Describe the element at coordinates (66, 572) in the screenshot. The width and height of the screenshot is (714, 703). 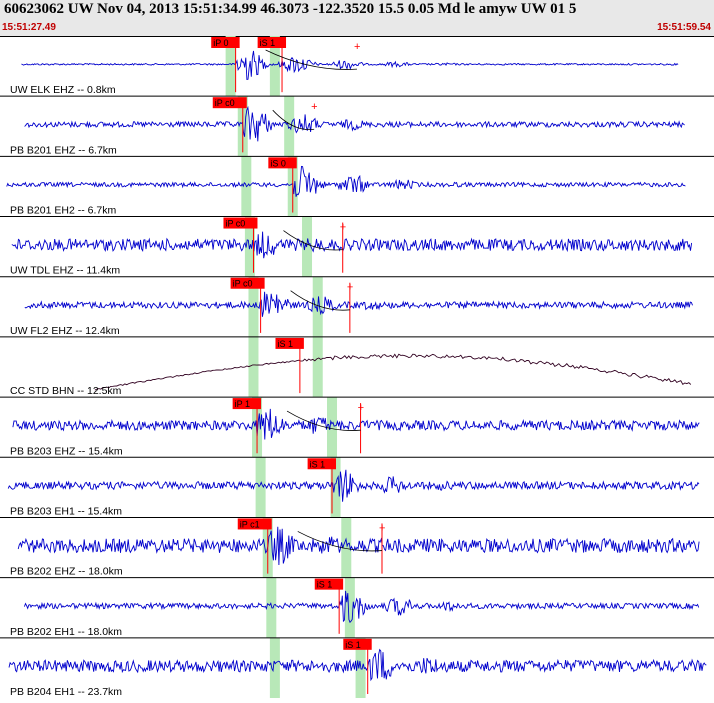
I see `station-label: PB B202 EHZ -- 18.0km` at that location.